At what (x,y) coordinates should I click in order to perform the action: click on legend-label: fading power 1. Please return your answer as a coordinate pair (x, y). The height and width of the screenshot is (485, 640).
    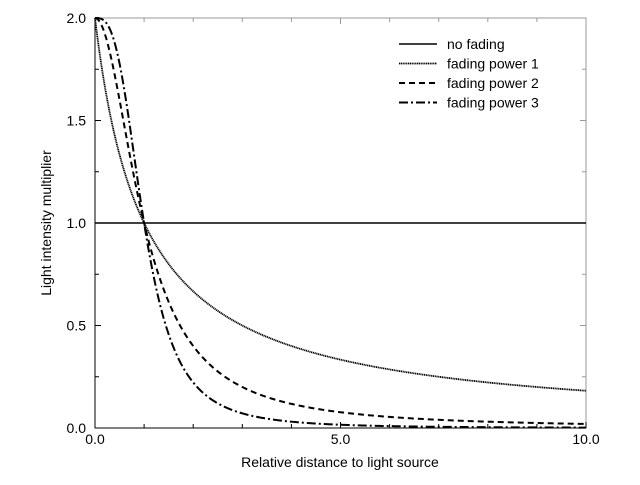
    Looking at the image, I should click on (493, 64).